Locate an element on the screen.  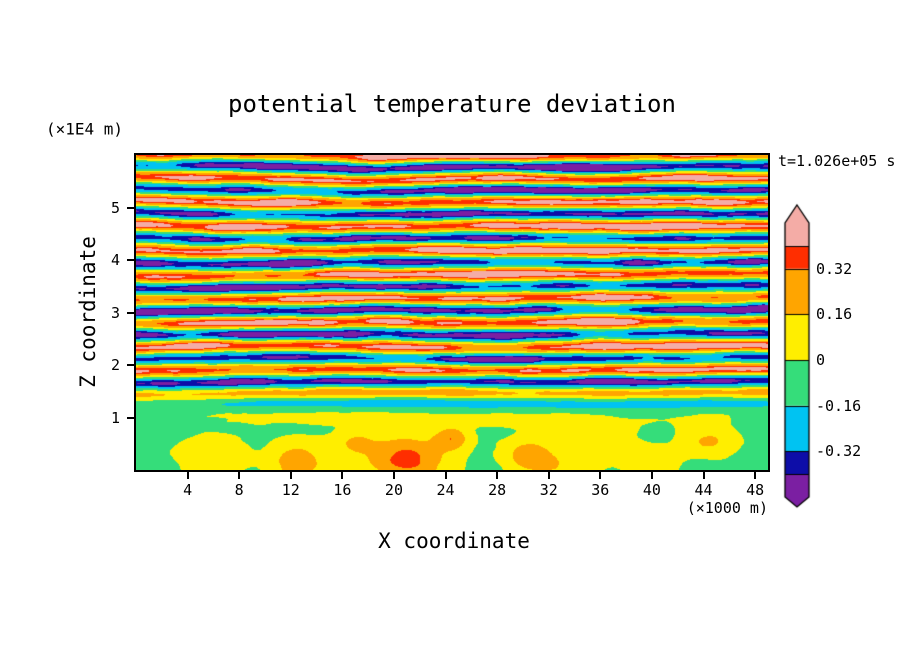
x-tick-label: 28 is located at coordinates (497, 490).